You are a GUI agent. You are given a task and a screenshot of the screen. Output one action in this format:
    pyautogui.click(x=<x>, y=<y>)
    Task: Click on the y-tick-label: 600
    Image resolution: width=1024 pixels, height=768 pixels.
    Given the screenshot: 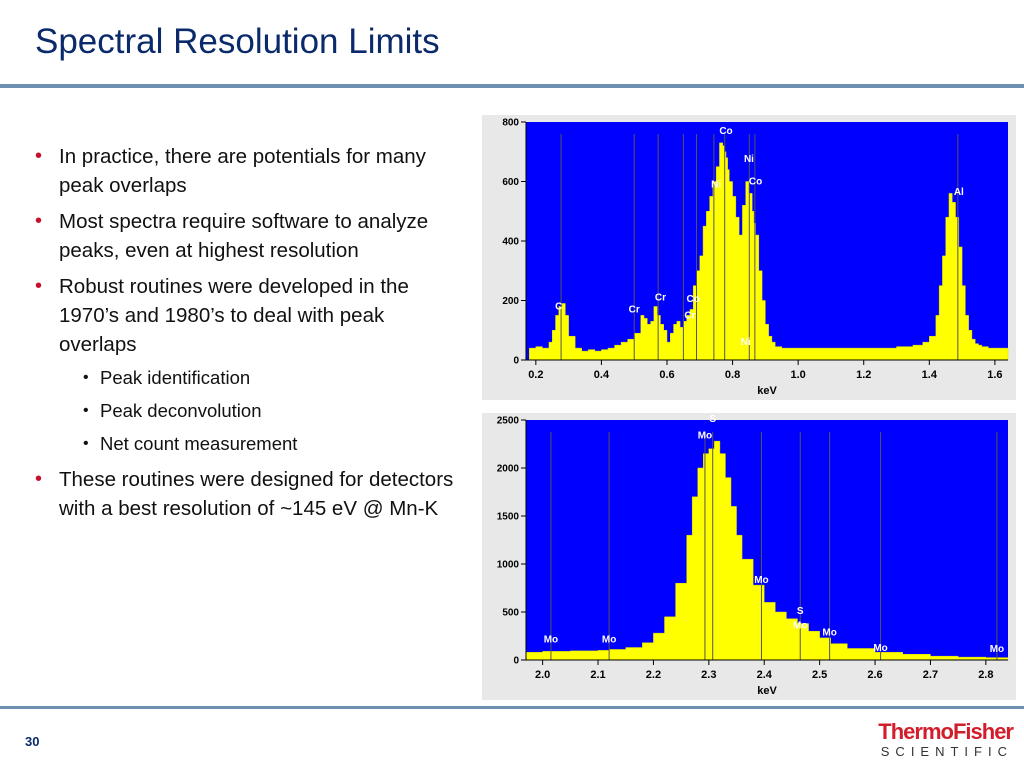 What is the action you would take?
    pyautogui.click(x=510, y=182)
    